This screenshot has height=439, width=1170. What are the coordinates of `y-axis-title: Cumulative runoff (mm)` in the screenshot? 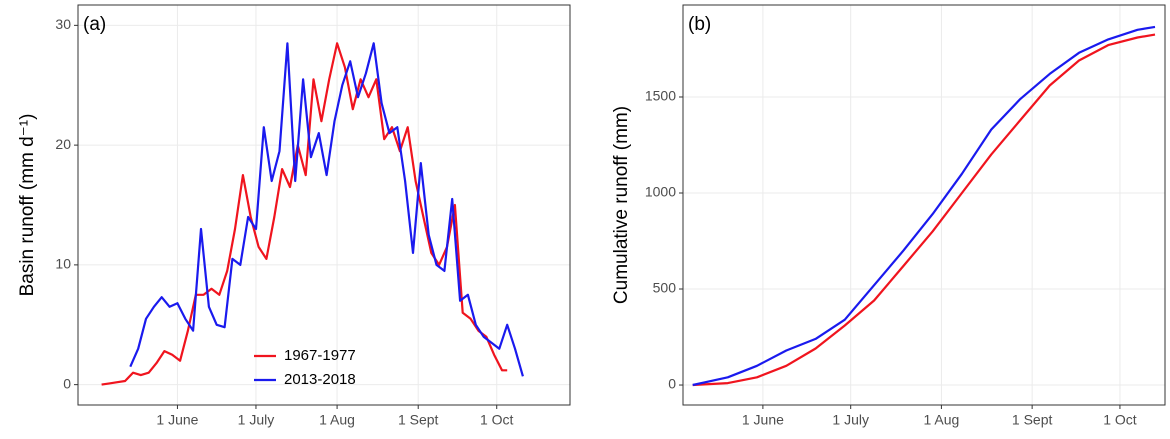 It's located at (621, 205).